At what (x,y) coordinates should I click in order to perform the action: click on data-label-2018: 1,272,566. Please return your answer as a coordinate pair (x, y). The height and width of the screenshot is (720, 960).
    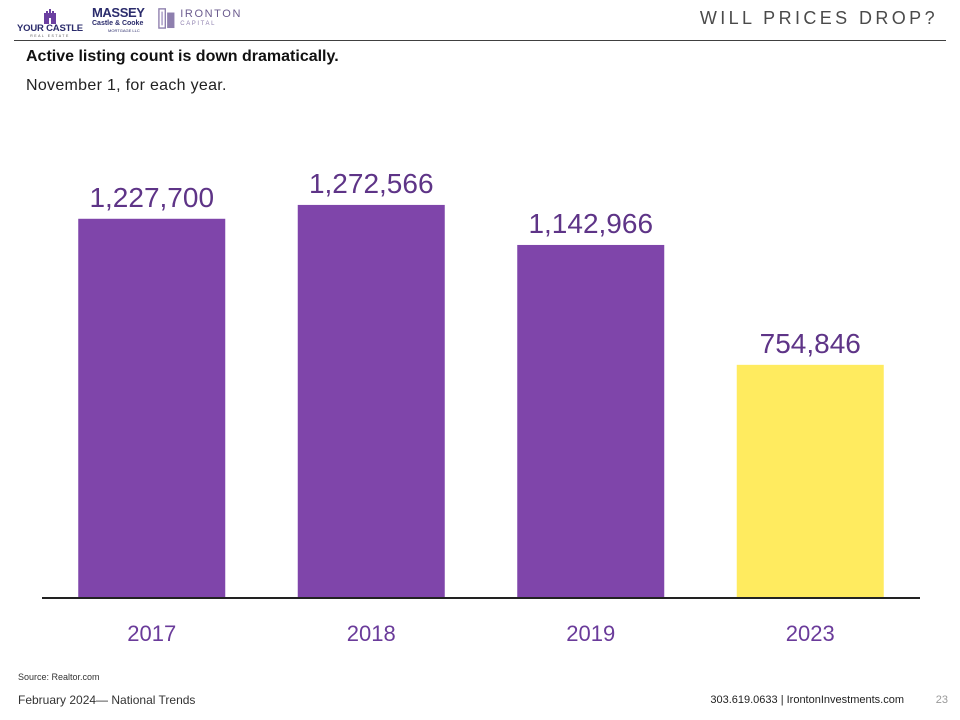
    Looking at the image, I should click on (371, 183).